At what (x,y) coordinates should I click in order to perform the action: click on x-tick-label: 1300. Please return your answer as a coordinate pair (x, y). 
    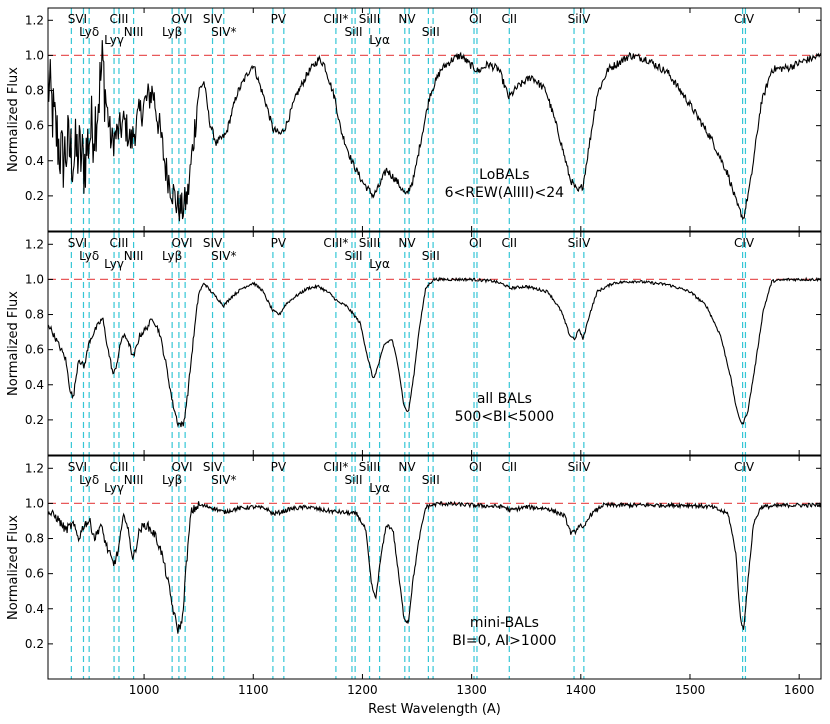
    Looking at the image, I should click on (471, 690).